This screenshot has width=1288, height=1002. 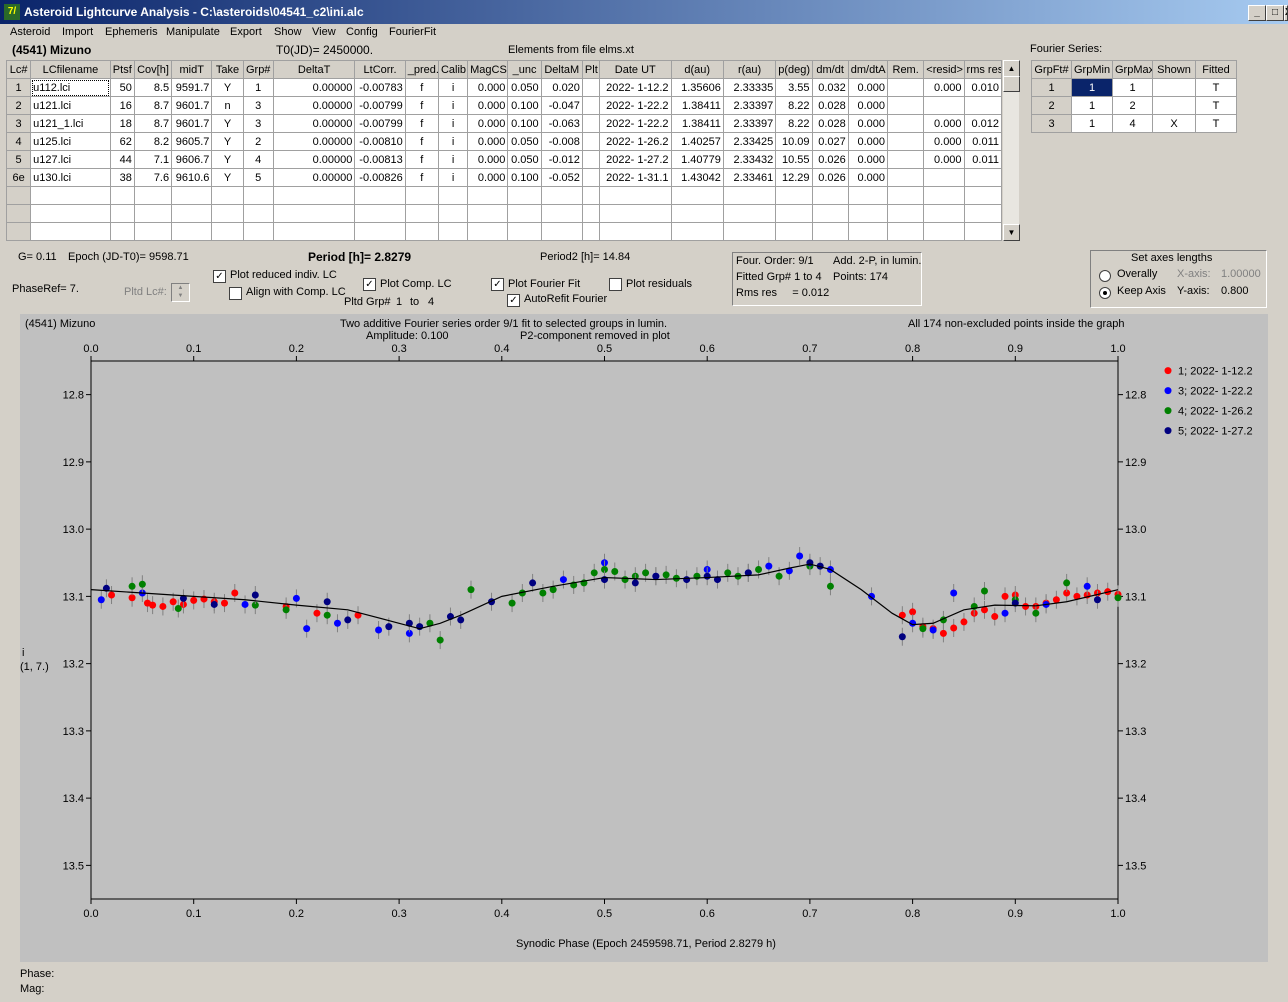 What do you see at coordinates (868, 69) in the screenshot?
I see `column-header: dm/dtA` at bounding box center [868, 69].